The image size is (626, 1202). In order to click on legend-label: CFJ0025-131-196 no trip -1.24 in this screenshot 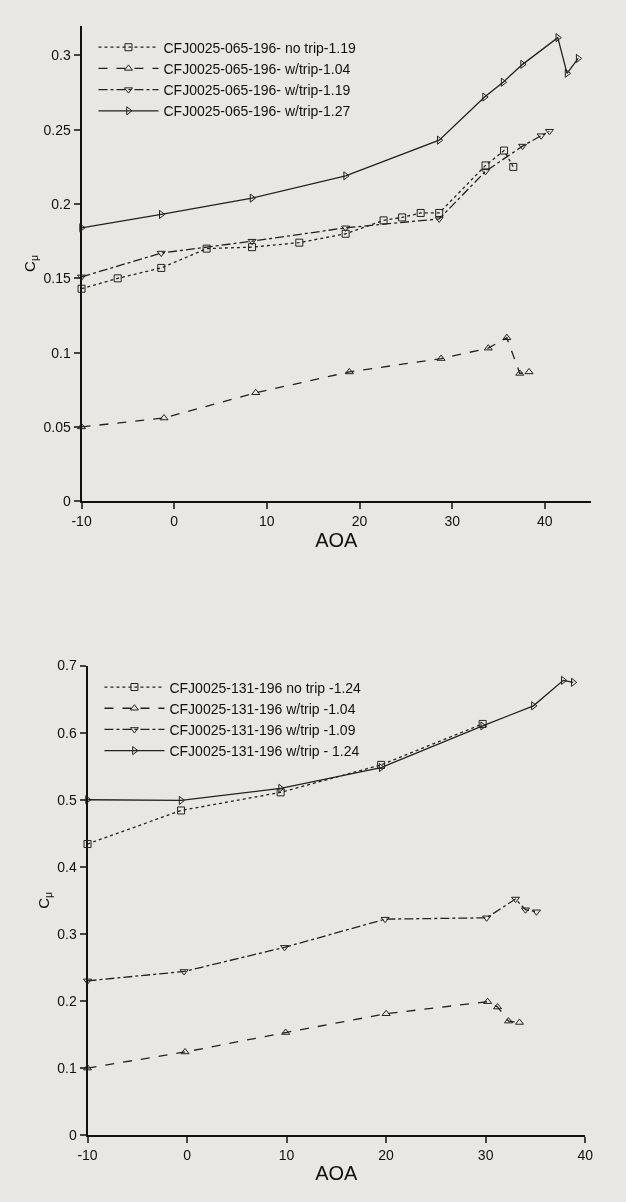, I will do `click(265, 687)`.